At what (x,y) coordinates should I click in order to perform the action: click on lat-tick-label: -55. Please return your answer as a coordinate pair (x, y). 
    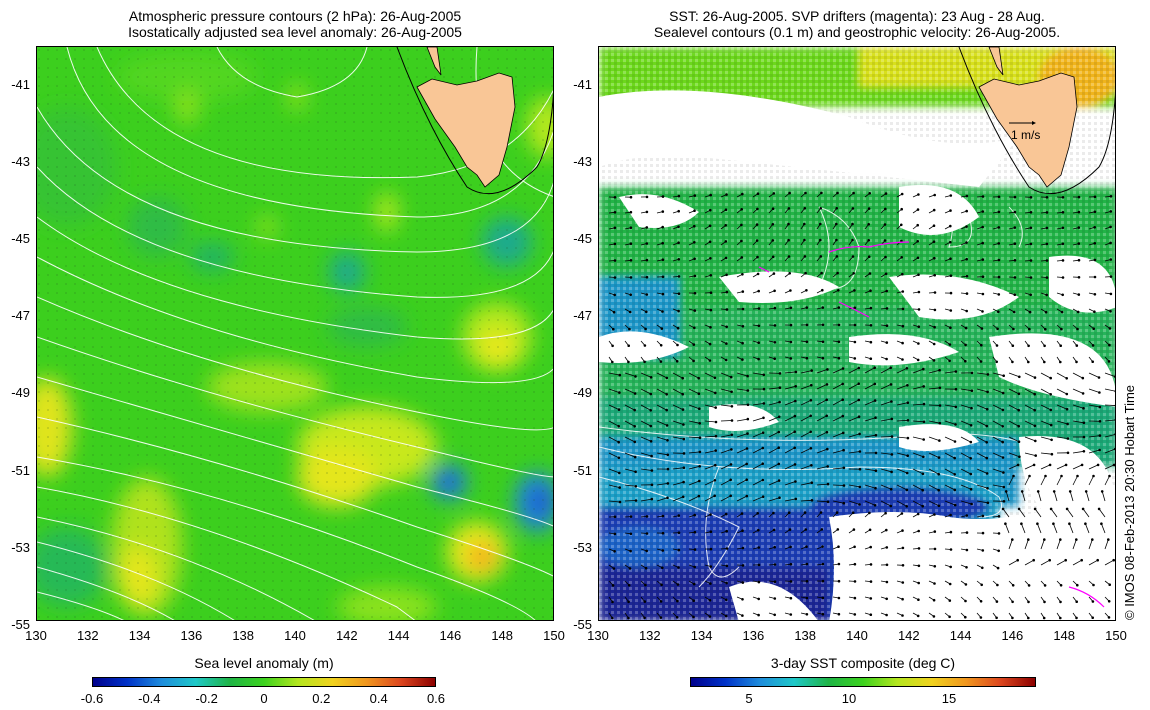
    Looking at the image, I should click on (582, 624).